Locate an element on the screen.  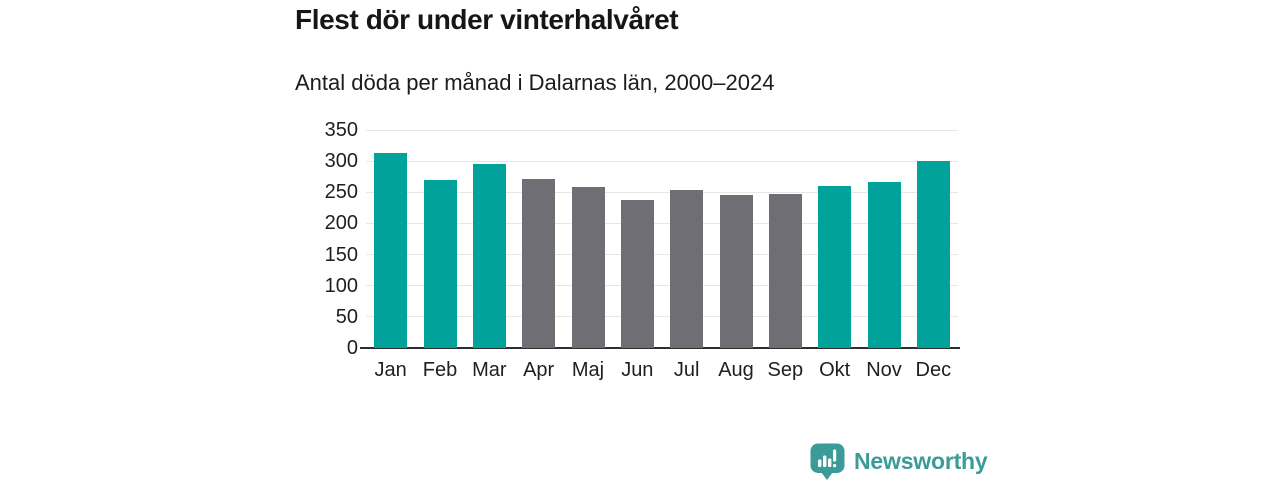
brand-footer: Newsworthy is located at coordinates (899, 461).